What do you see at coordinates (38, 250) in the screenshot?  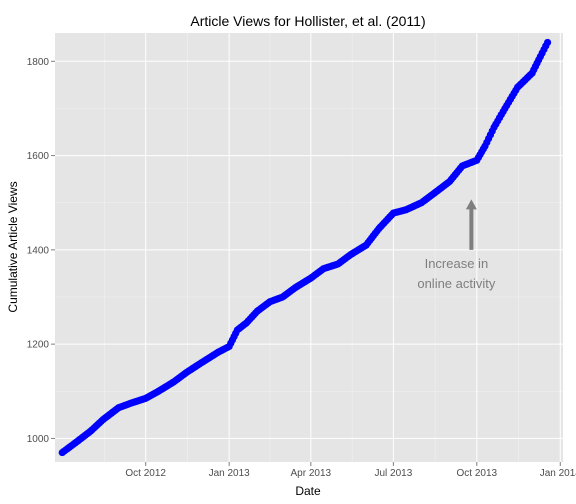 I see `y-tick-label: 1400` at bounding box center [38, 250].